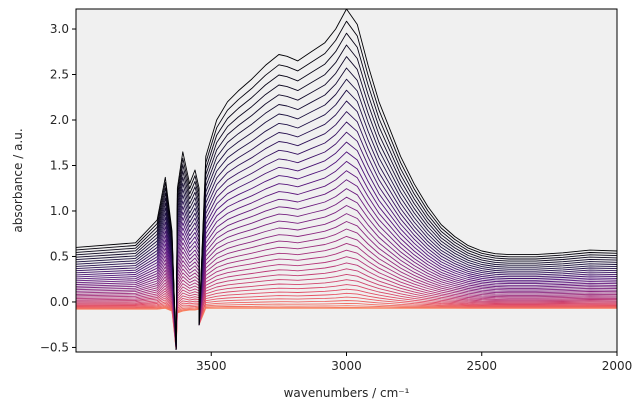  Describe the element at coordinates (59, 256) in the screenshot. I see `y-tick-label: 0.5` at that location.